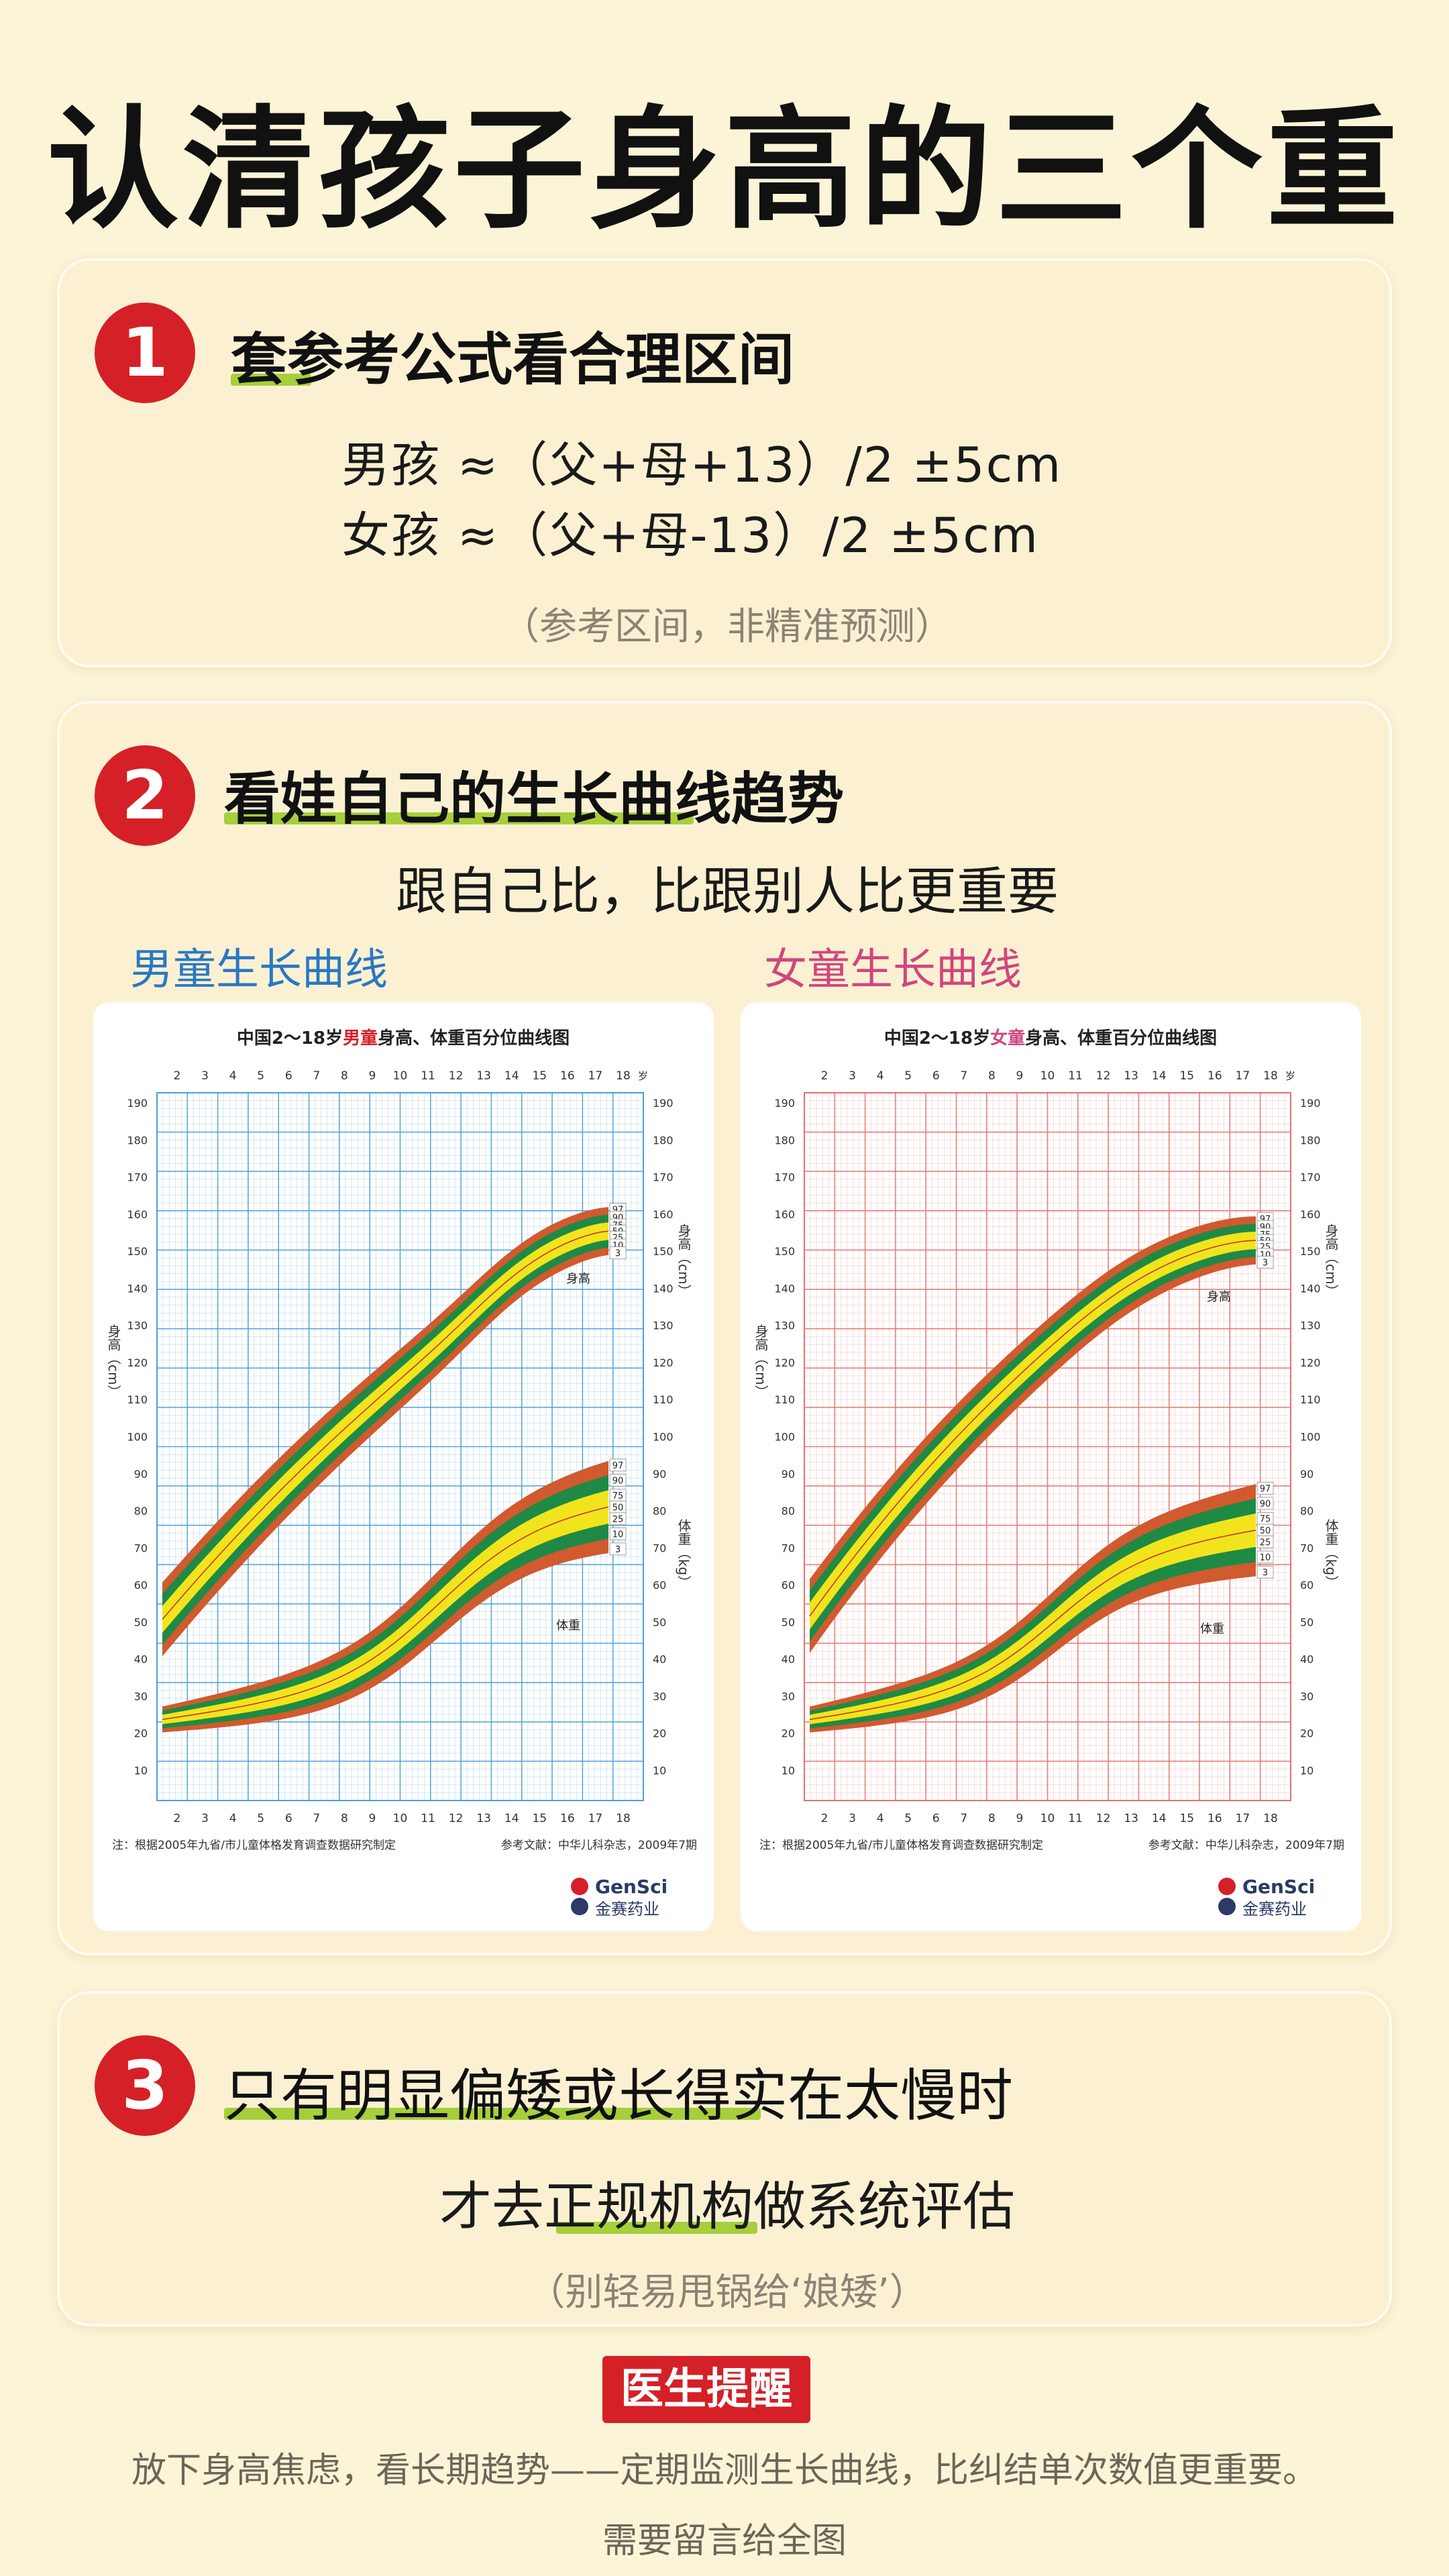 This screenshot has width=1449, height=2576. Describe the element at coordinates (784, 1103) in the screenshot. I see `height-tick-left: 190` at that location.